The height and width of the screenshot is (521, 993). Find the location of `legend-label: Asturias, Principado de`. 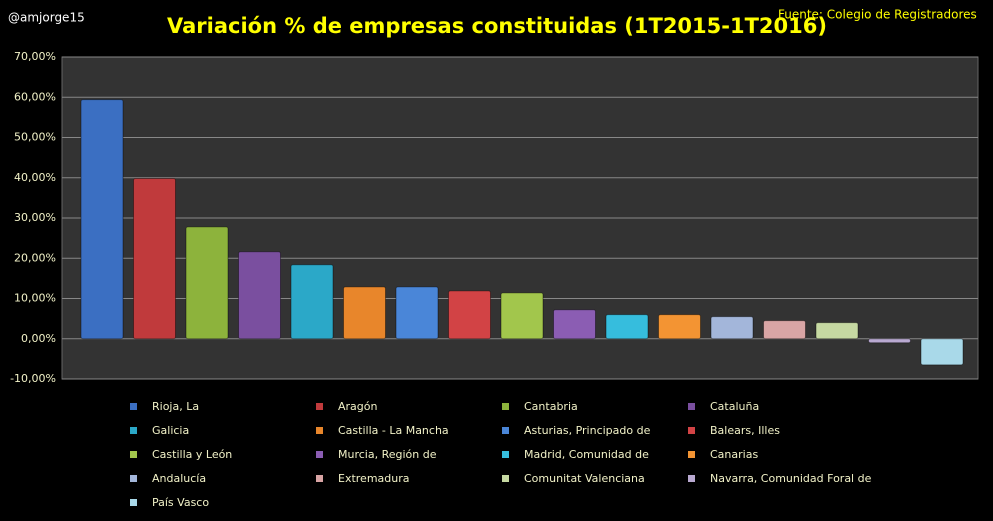

legend-label: Asturias, Principado de is located at coordinates (587, 430).